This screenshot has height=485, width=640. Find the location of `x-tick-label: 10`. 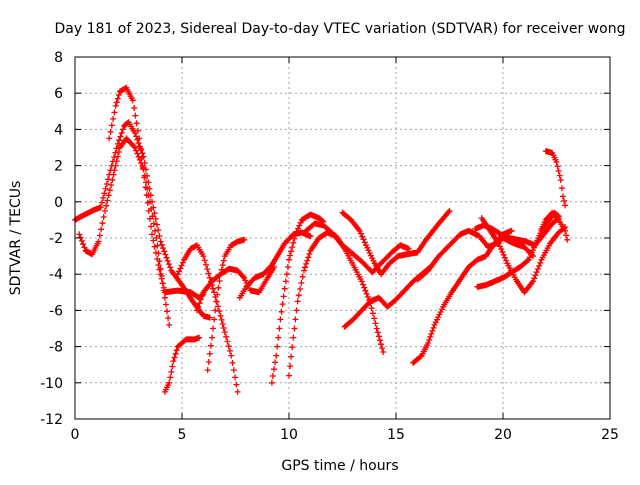

x-tick-label: 10 is located at coordinates (289, 435).